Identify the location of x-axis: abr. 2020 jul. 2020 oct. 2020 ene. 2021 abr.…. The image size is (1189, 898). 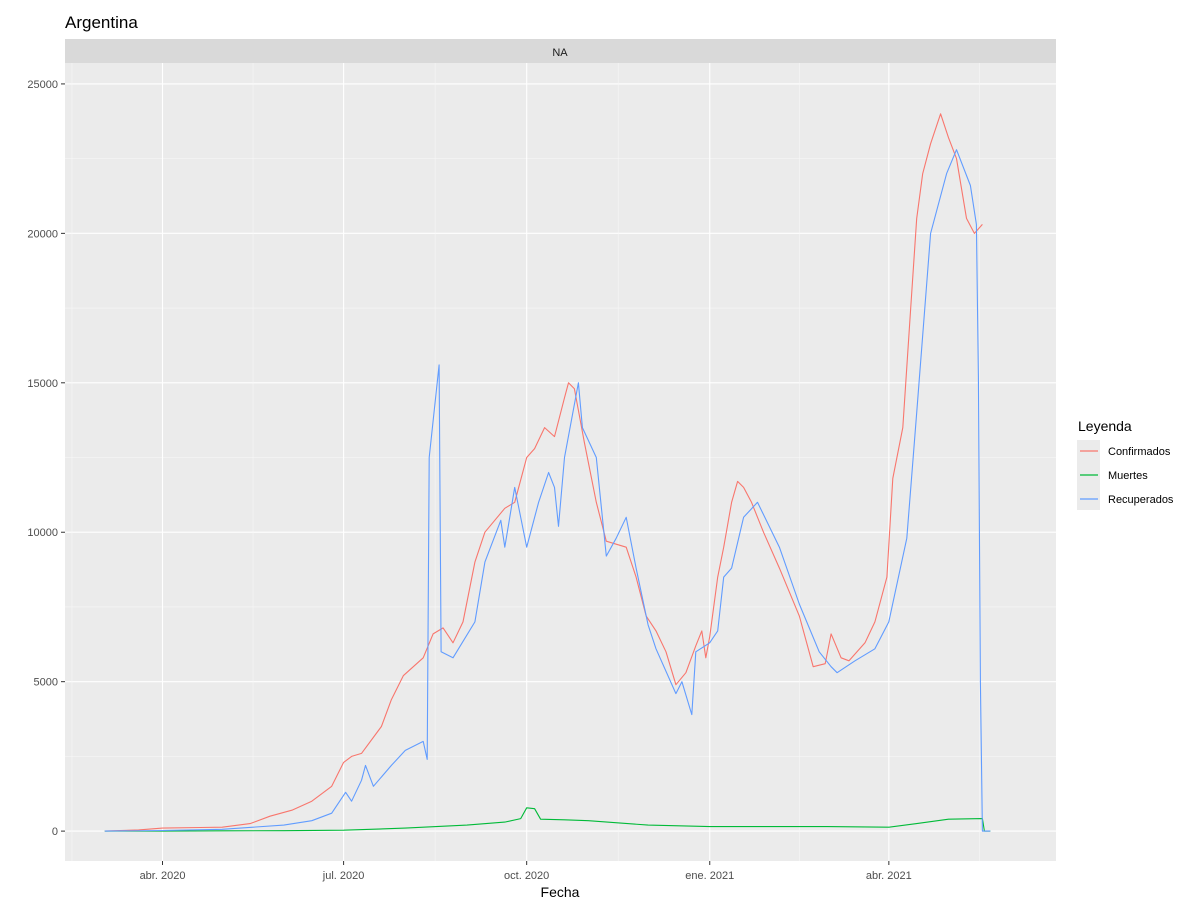
(526, 871).